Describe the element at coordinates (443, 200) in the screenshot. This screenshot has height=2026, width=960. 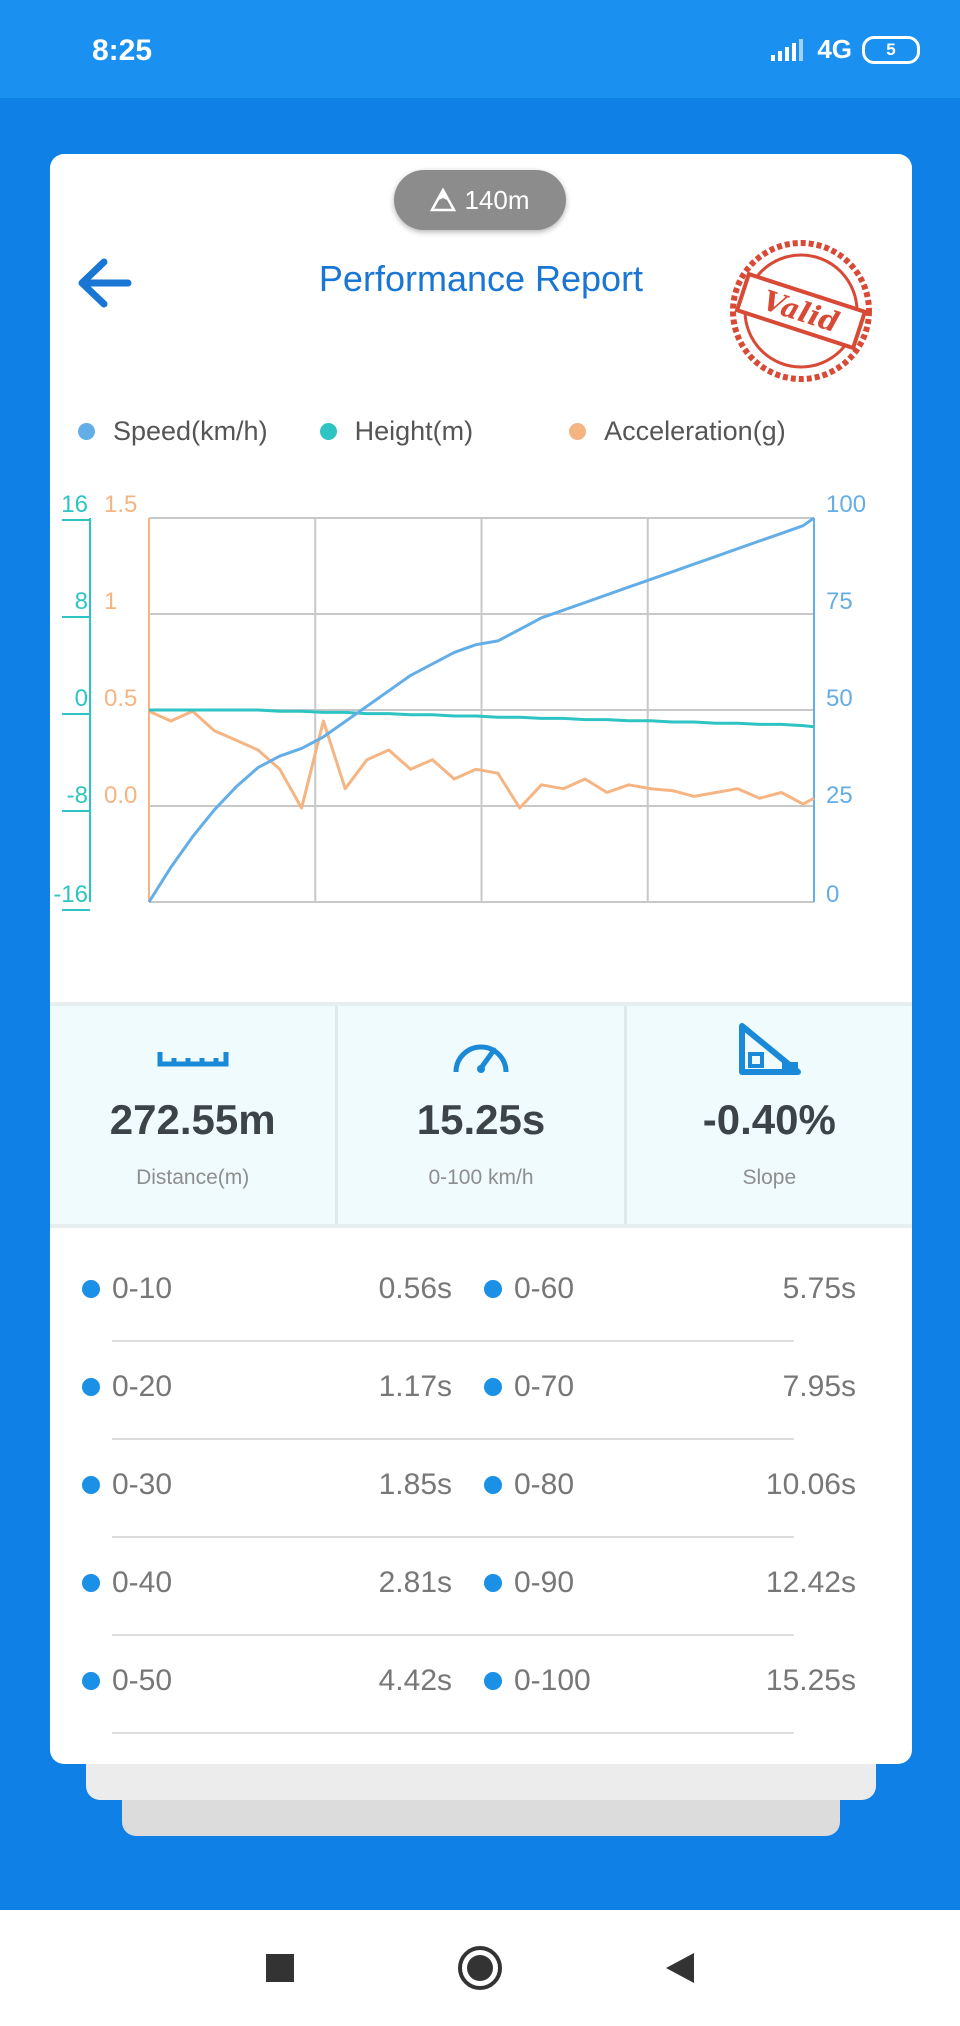
I see `mountain-icon` at that location.